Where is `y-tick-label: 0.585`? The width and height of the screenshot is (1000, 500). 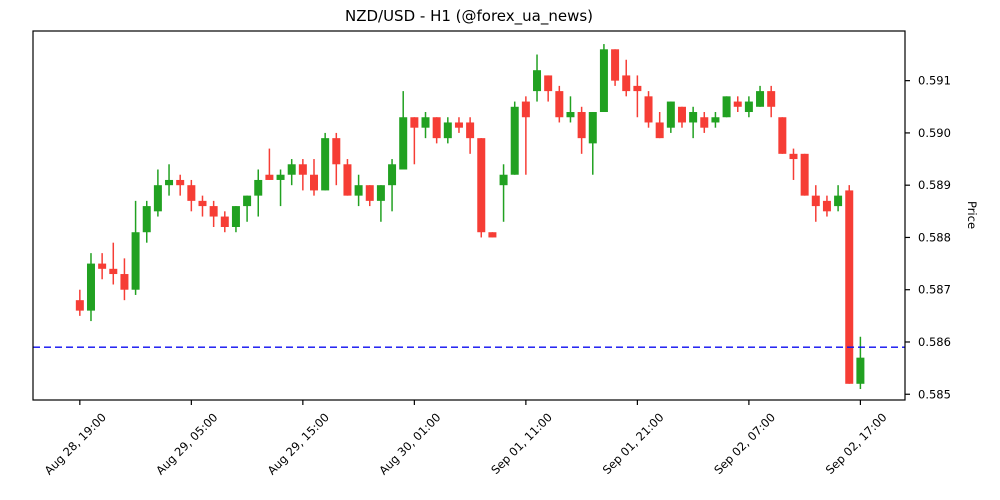
y-tick-label: 0.585 is located at coordinates (934, 394).